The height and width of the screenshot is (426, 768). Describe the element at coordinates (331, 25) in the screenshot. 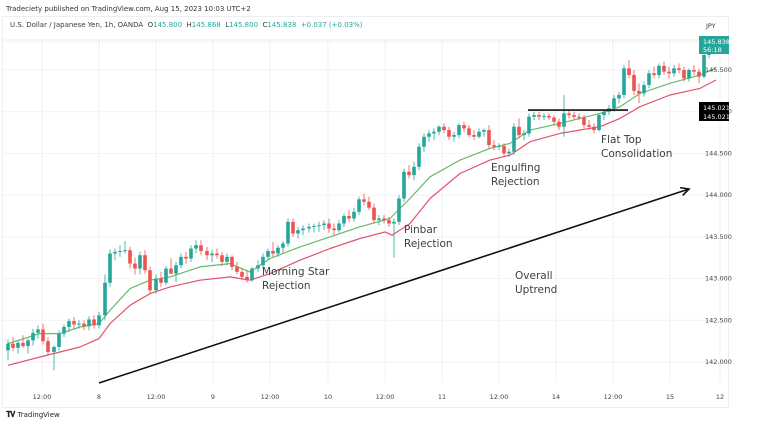

I see `change-value: +0.037 (+0.03%)` at that location.